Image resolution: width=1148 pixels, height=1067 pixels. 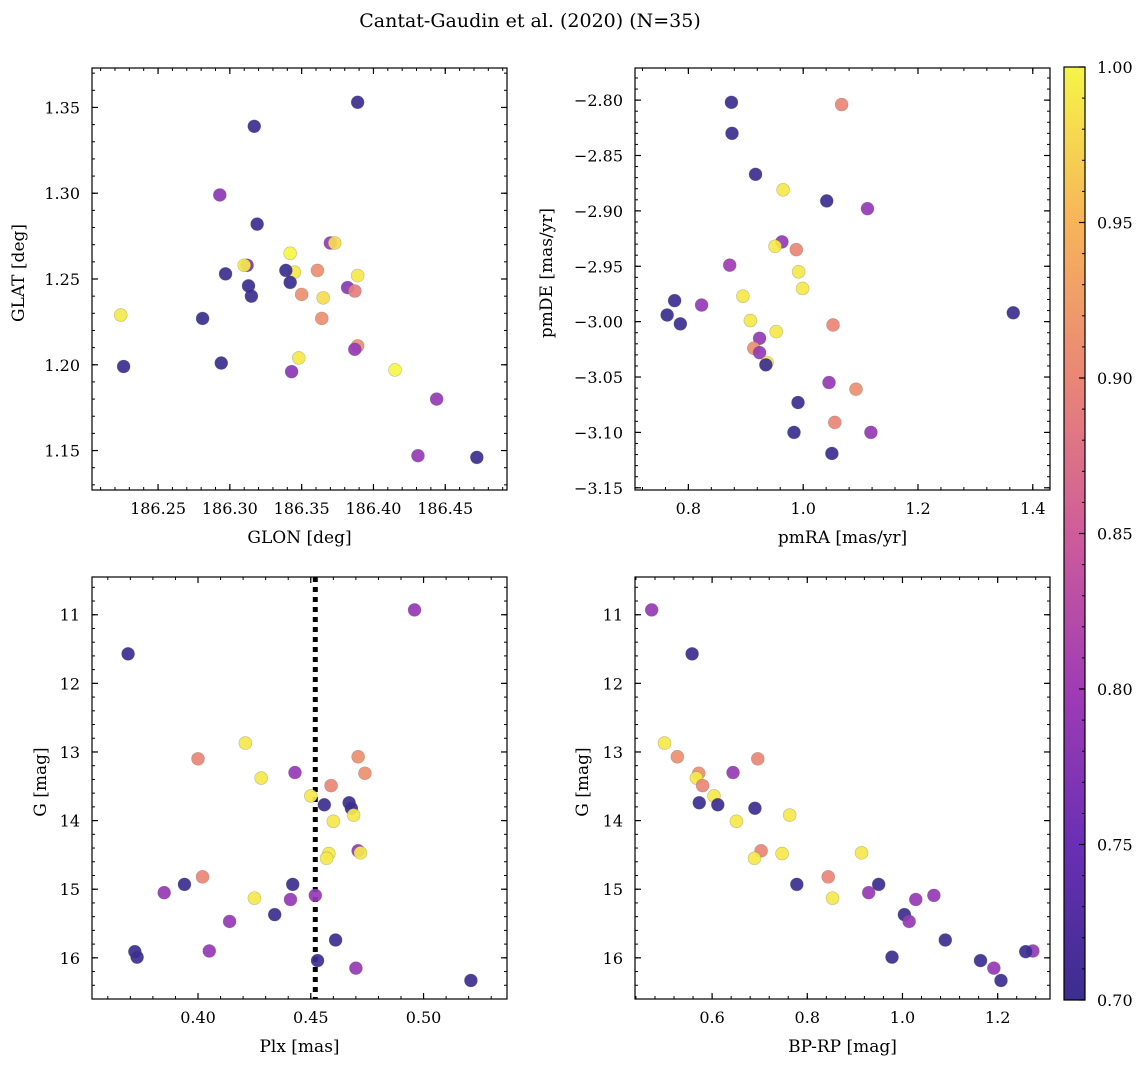 I want to click on y-tick-label: 12, so click(x=613, y=683).